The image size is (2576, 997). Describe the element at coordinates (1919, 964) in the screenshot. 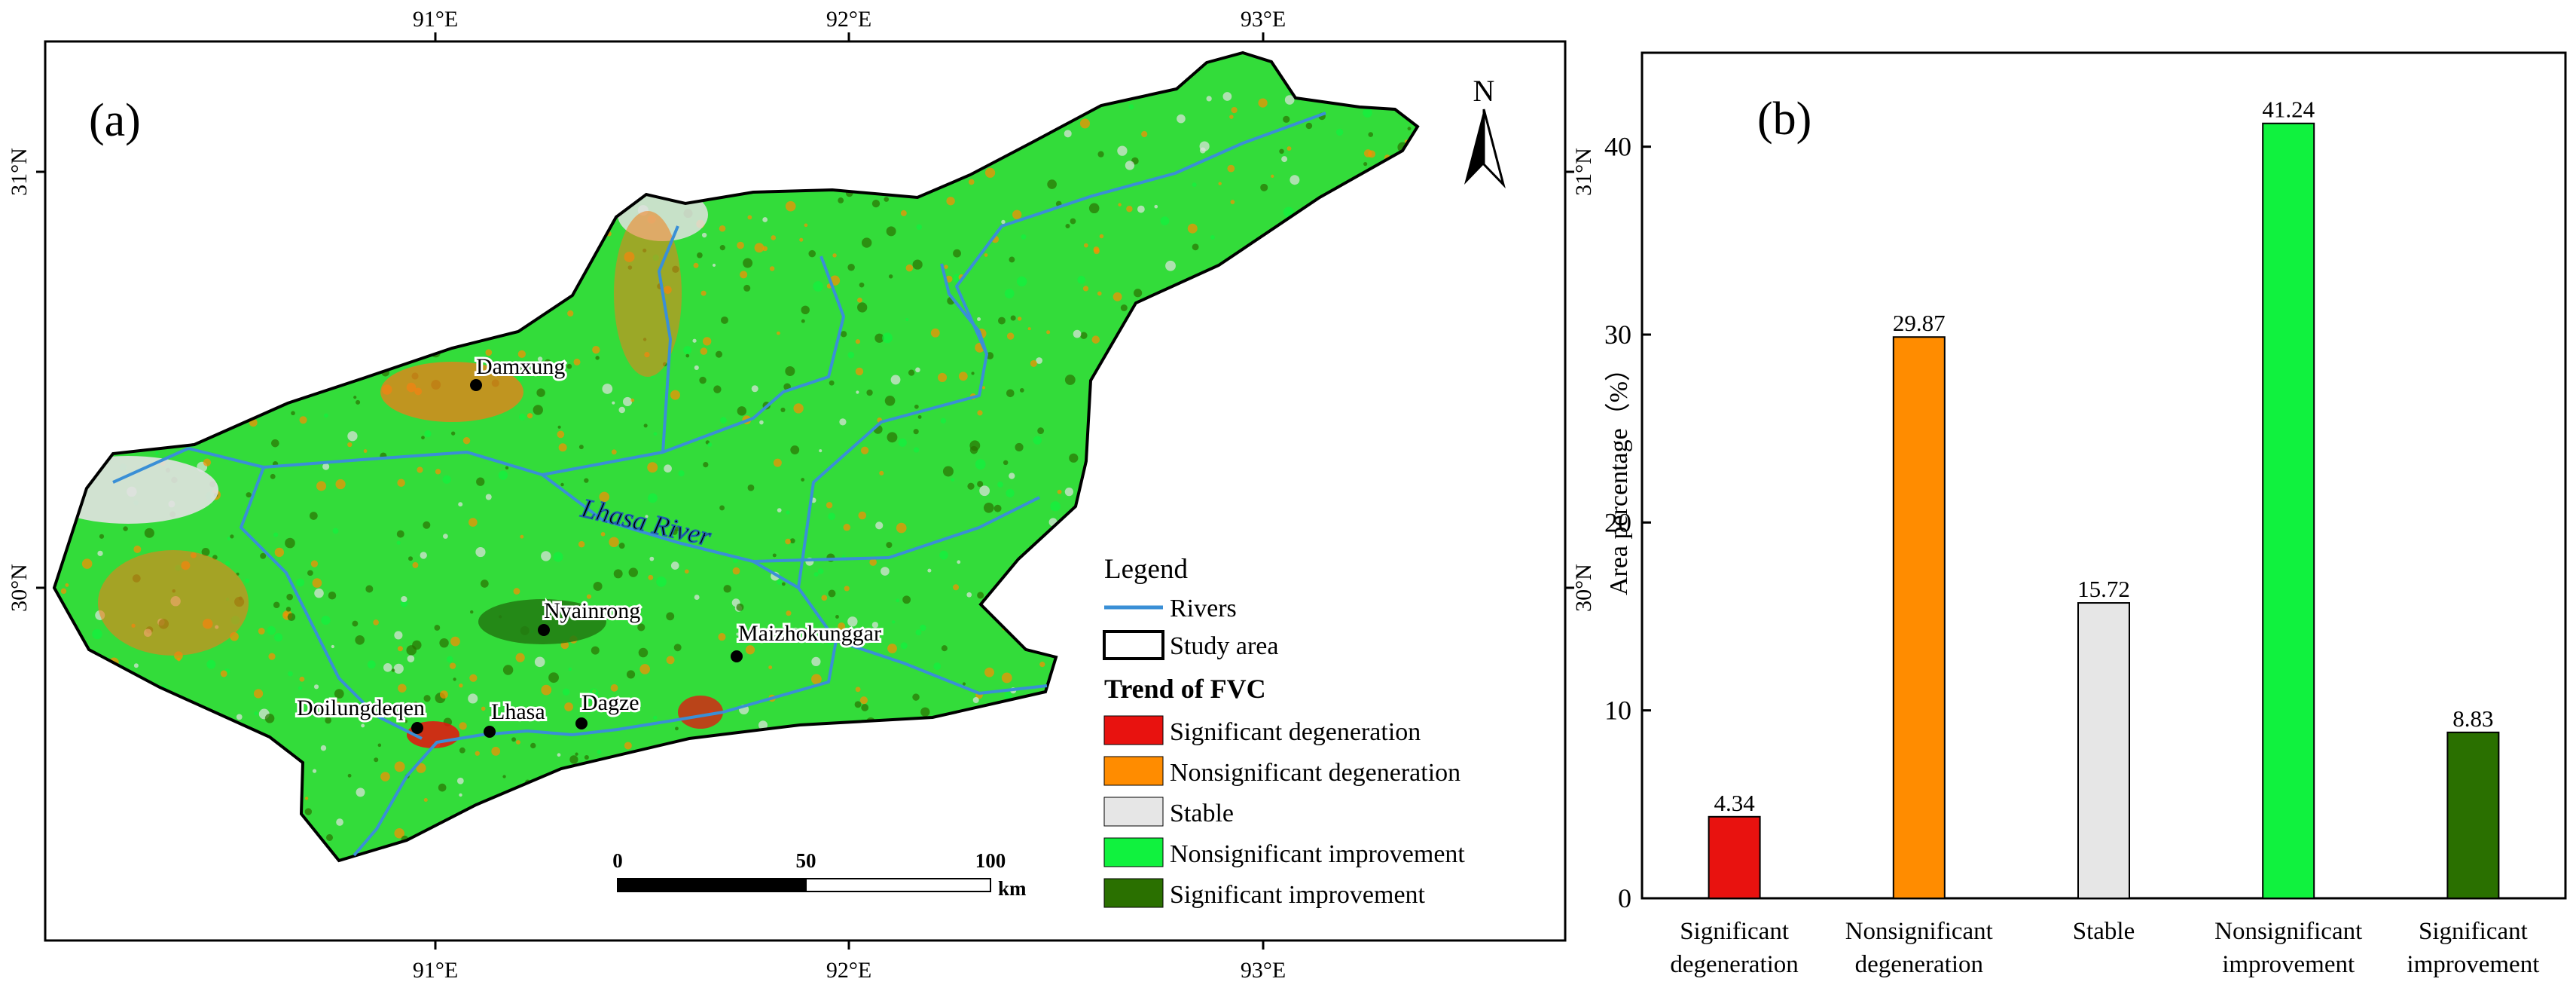

I see `x-category-label: degeneration` at that location.